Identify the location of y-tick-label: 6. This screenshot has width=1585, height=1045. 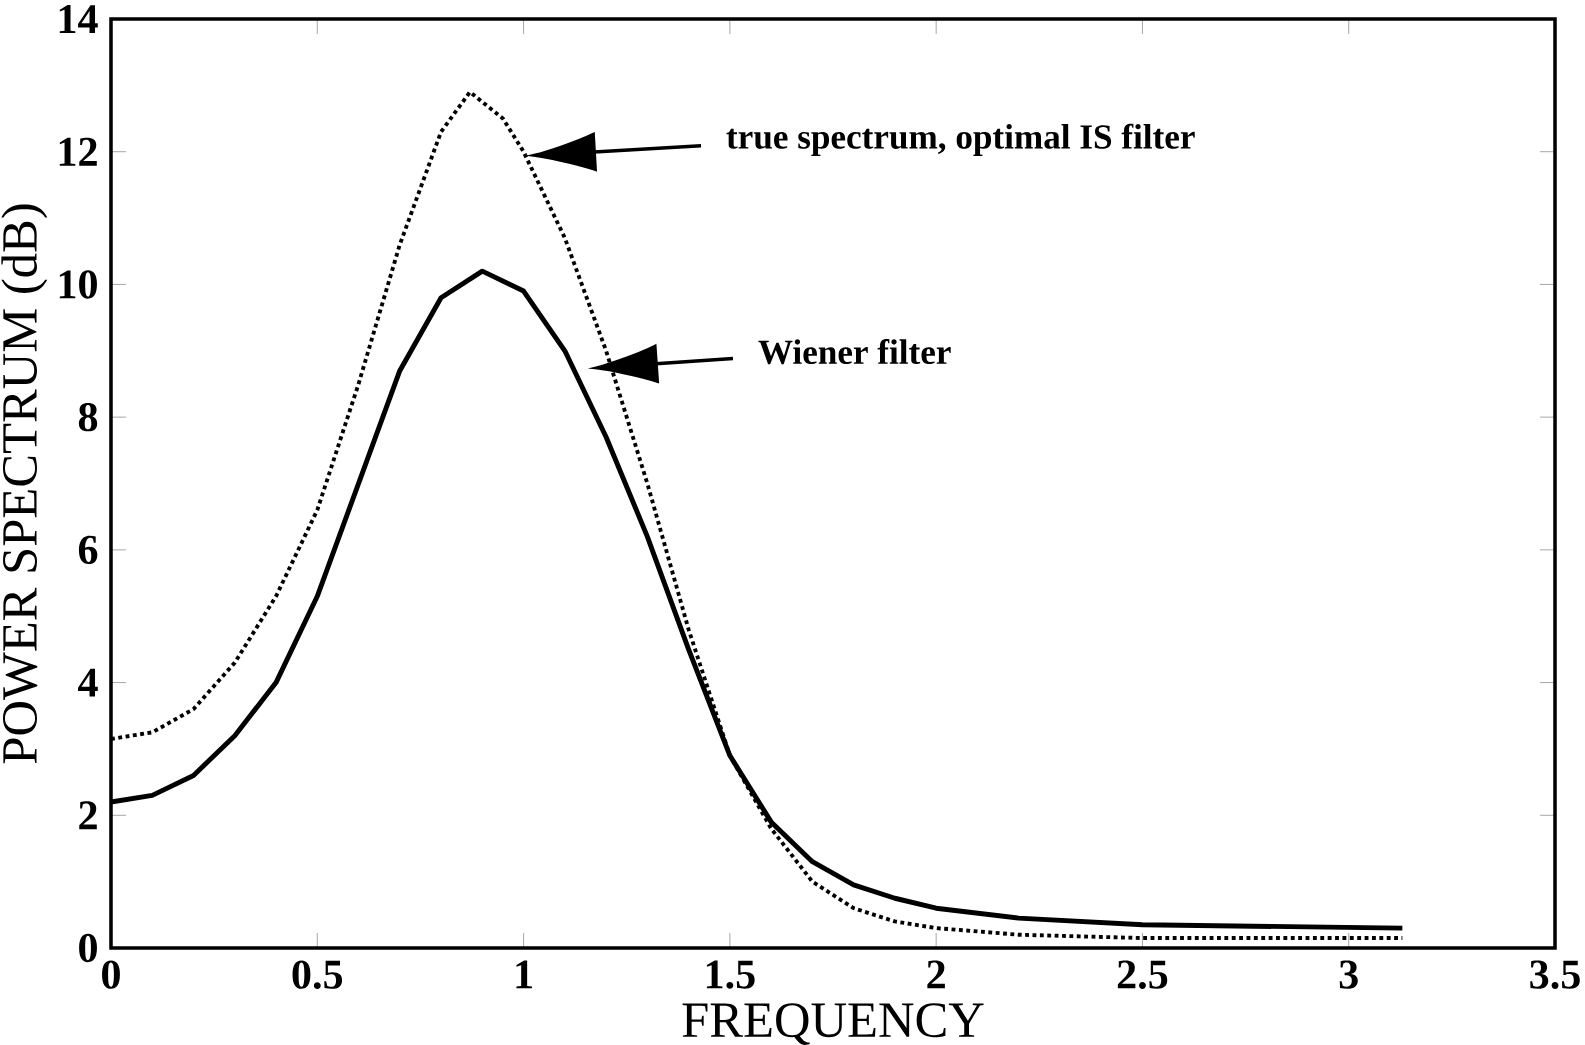
(88, 549).